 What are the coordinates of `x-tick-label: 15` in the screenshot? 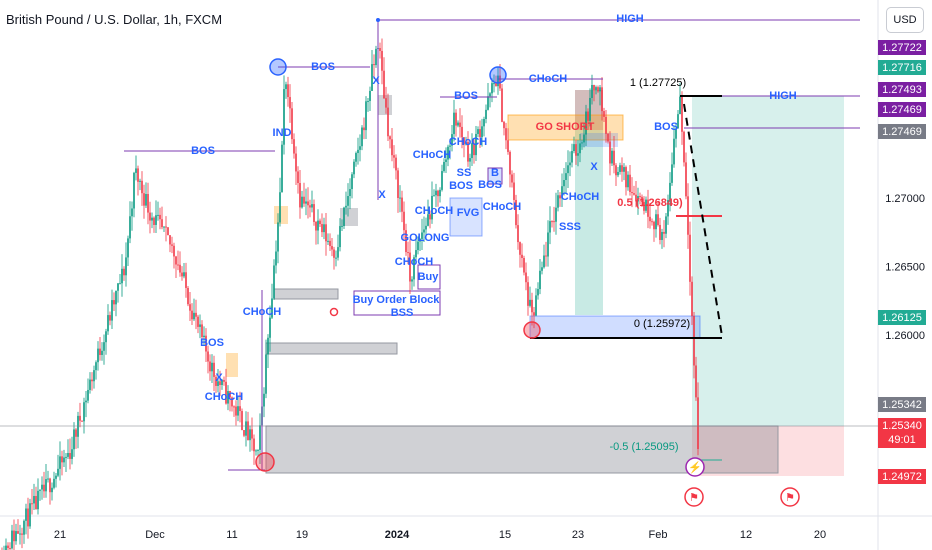 It's located at (505, 535).